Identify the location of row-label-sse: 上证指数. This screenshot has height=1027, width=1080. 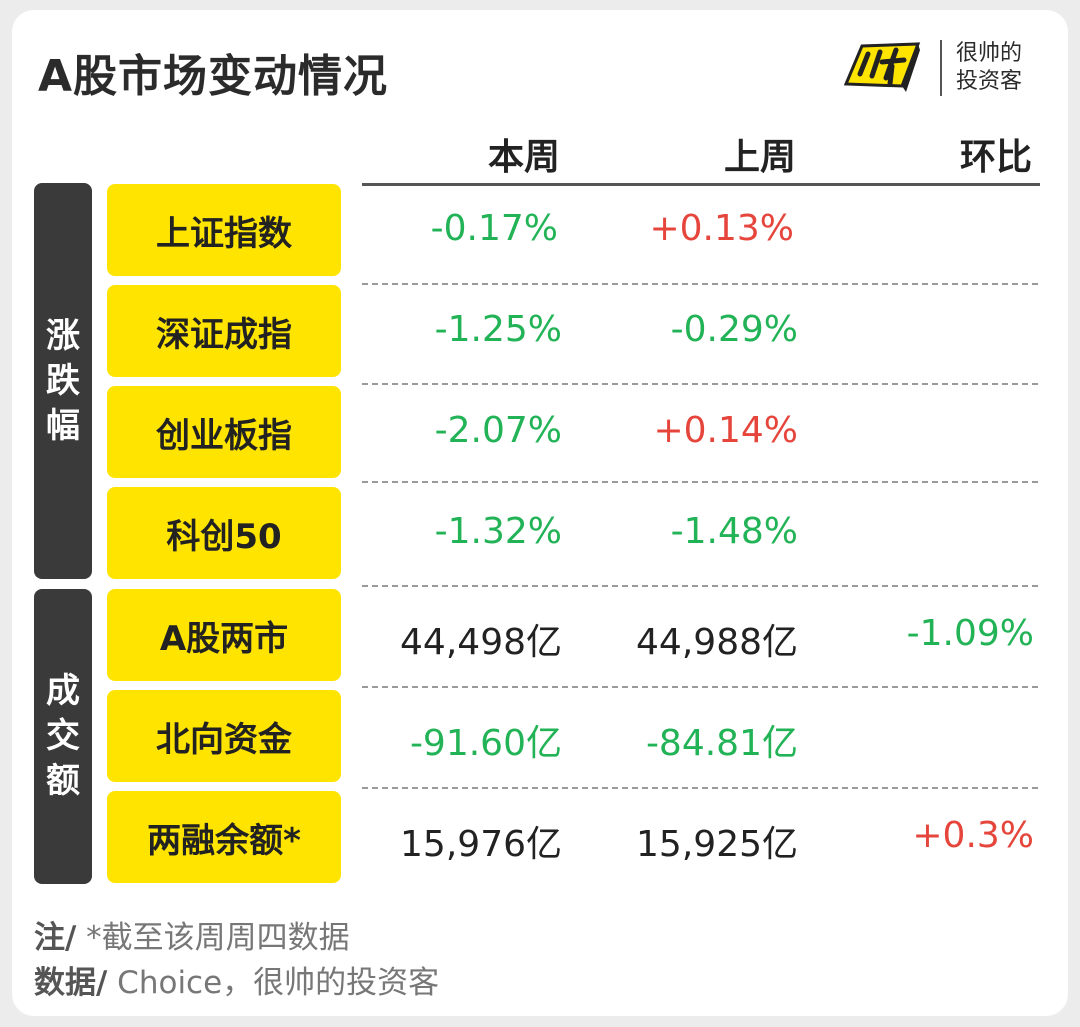
(224, 230).